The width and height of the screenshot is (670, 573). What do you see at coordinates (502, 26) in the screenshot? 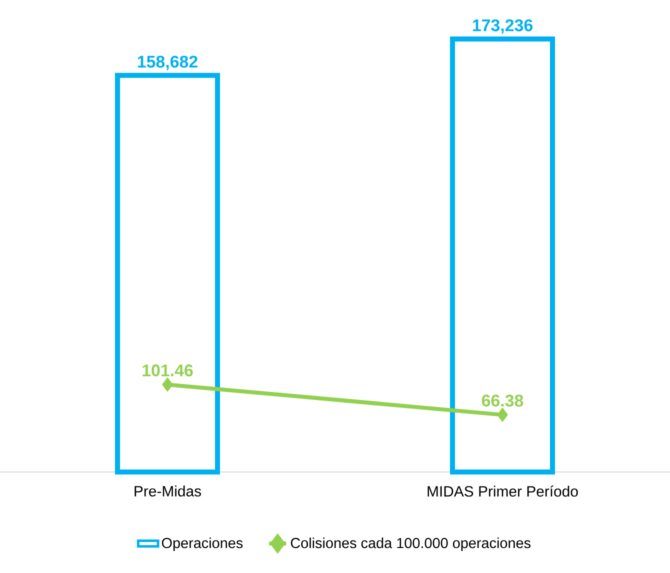
I see `data-label: 173,236` at bounding box center [502, 26].